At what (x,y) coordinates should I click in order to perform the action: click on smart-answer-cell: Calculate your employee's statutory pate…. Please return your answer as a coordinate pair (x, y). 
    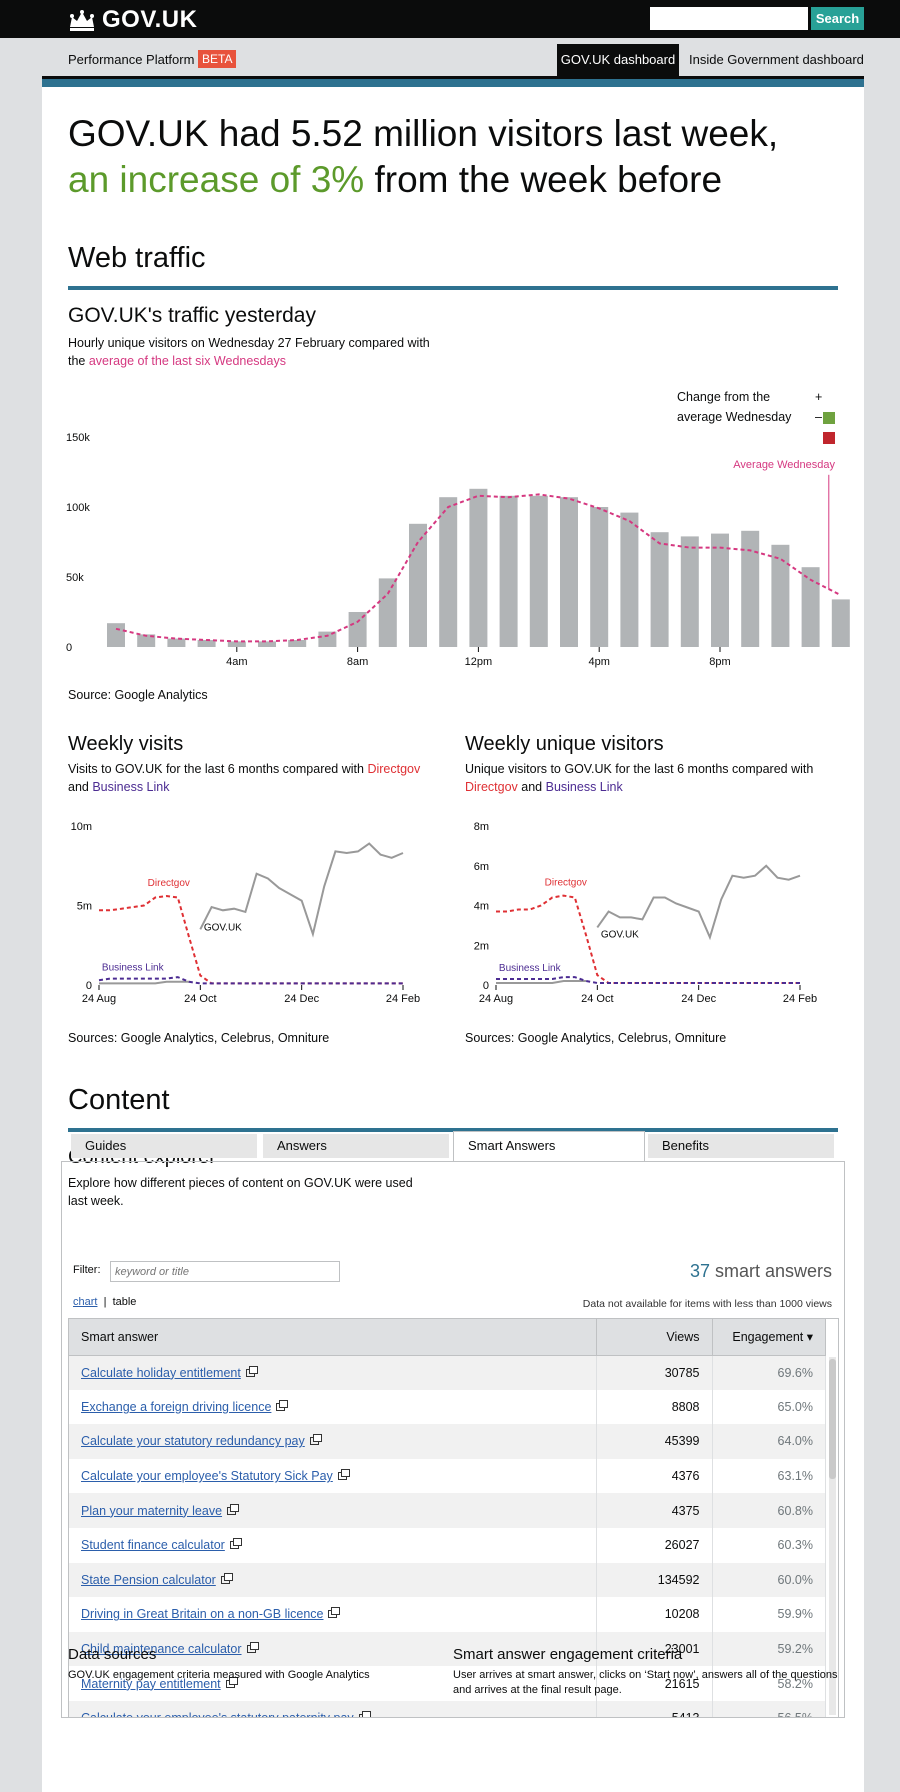
    Looking at the image, I should click on (333, 1708).